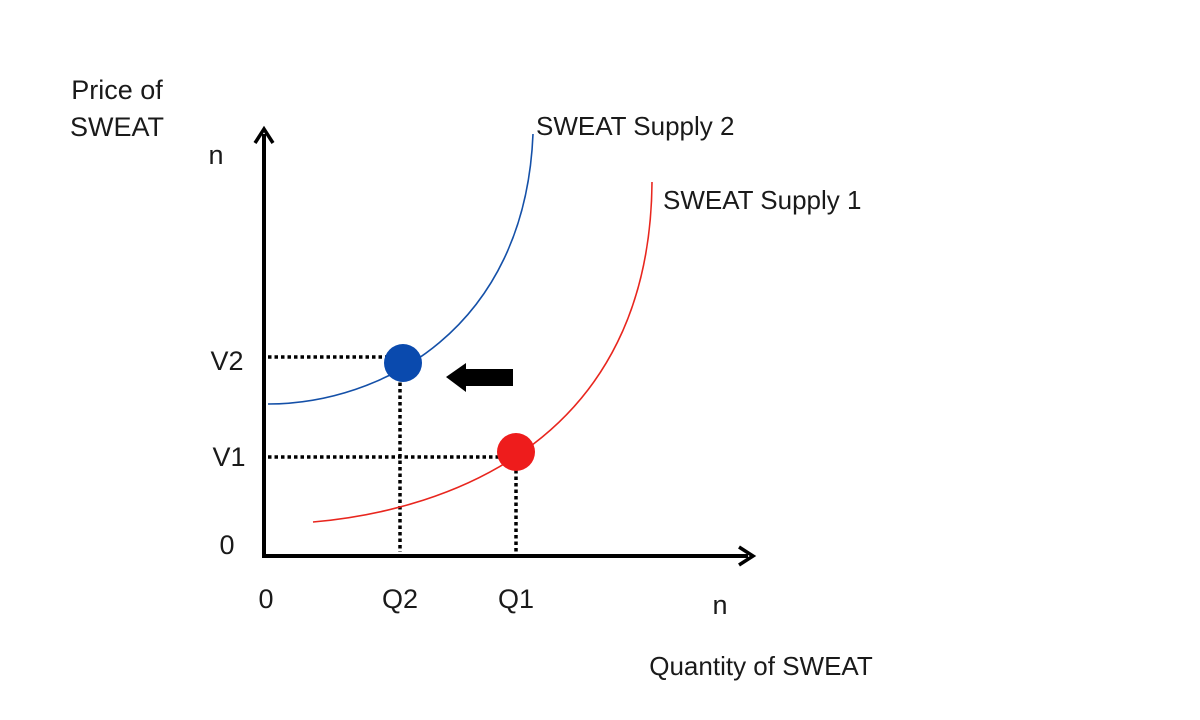  I want to click on q1-tick-label: Q1, so click(516, 599).